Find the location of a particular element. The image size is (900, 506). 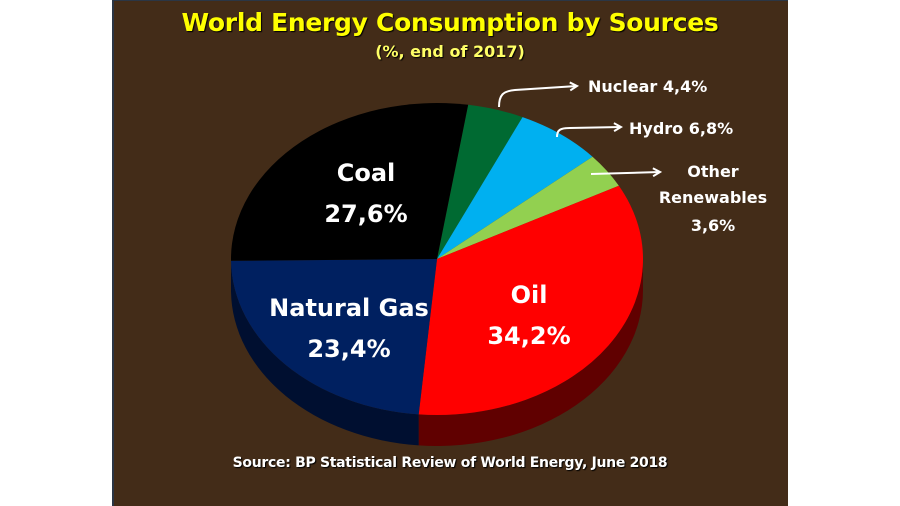

pie-slice-oil is located at coordinates (530, 300).